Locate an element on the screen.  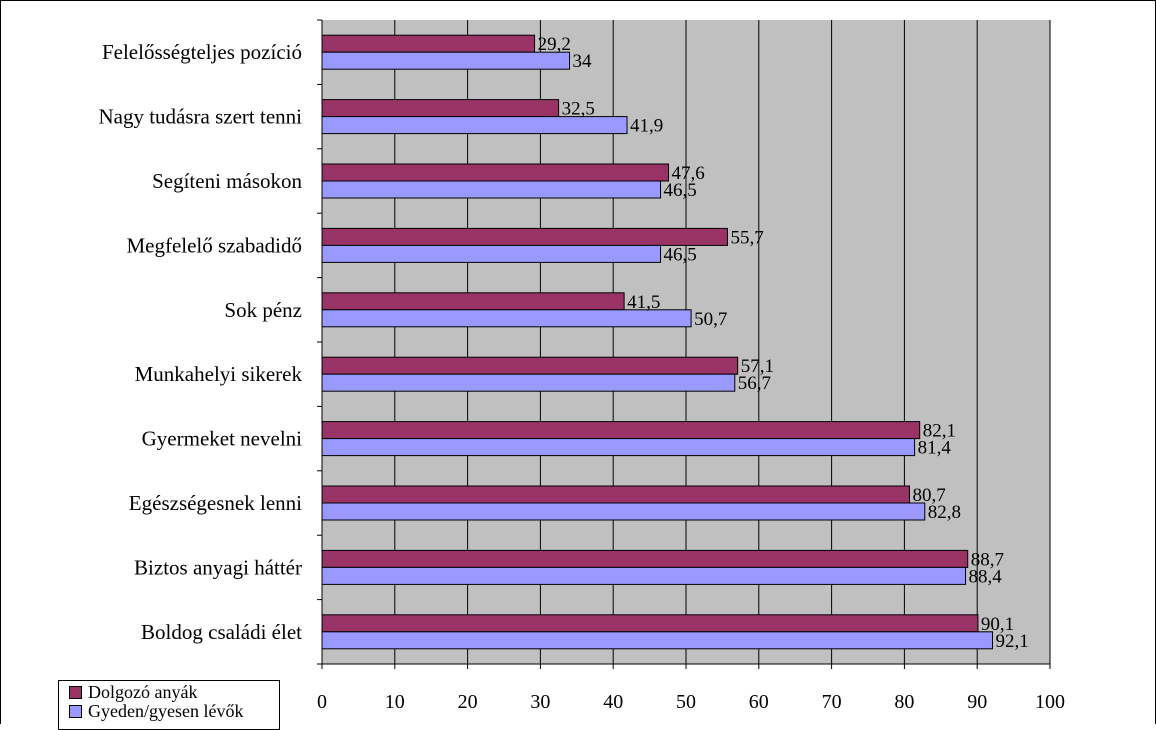
x-tick-label-70: 70 is located at coordinates (832, 702).